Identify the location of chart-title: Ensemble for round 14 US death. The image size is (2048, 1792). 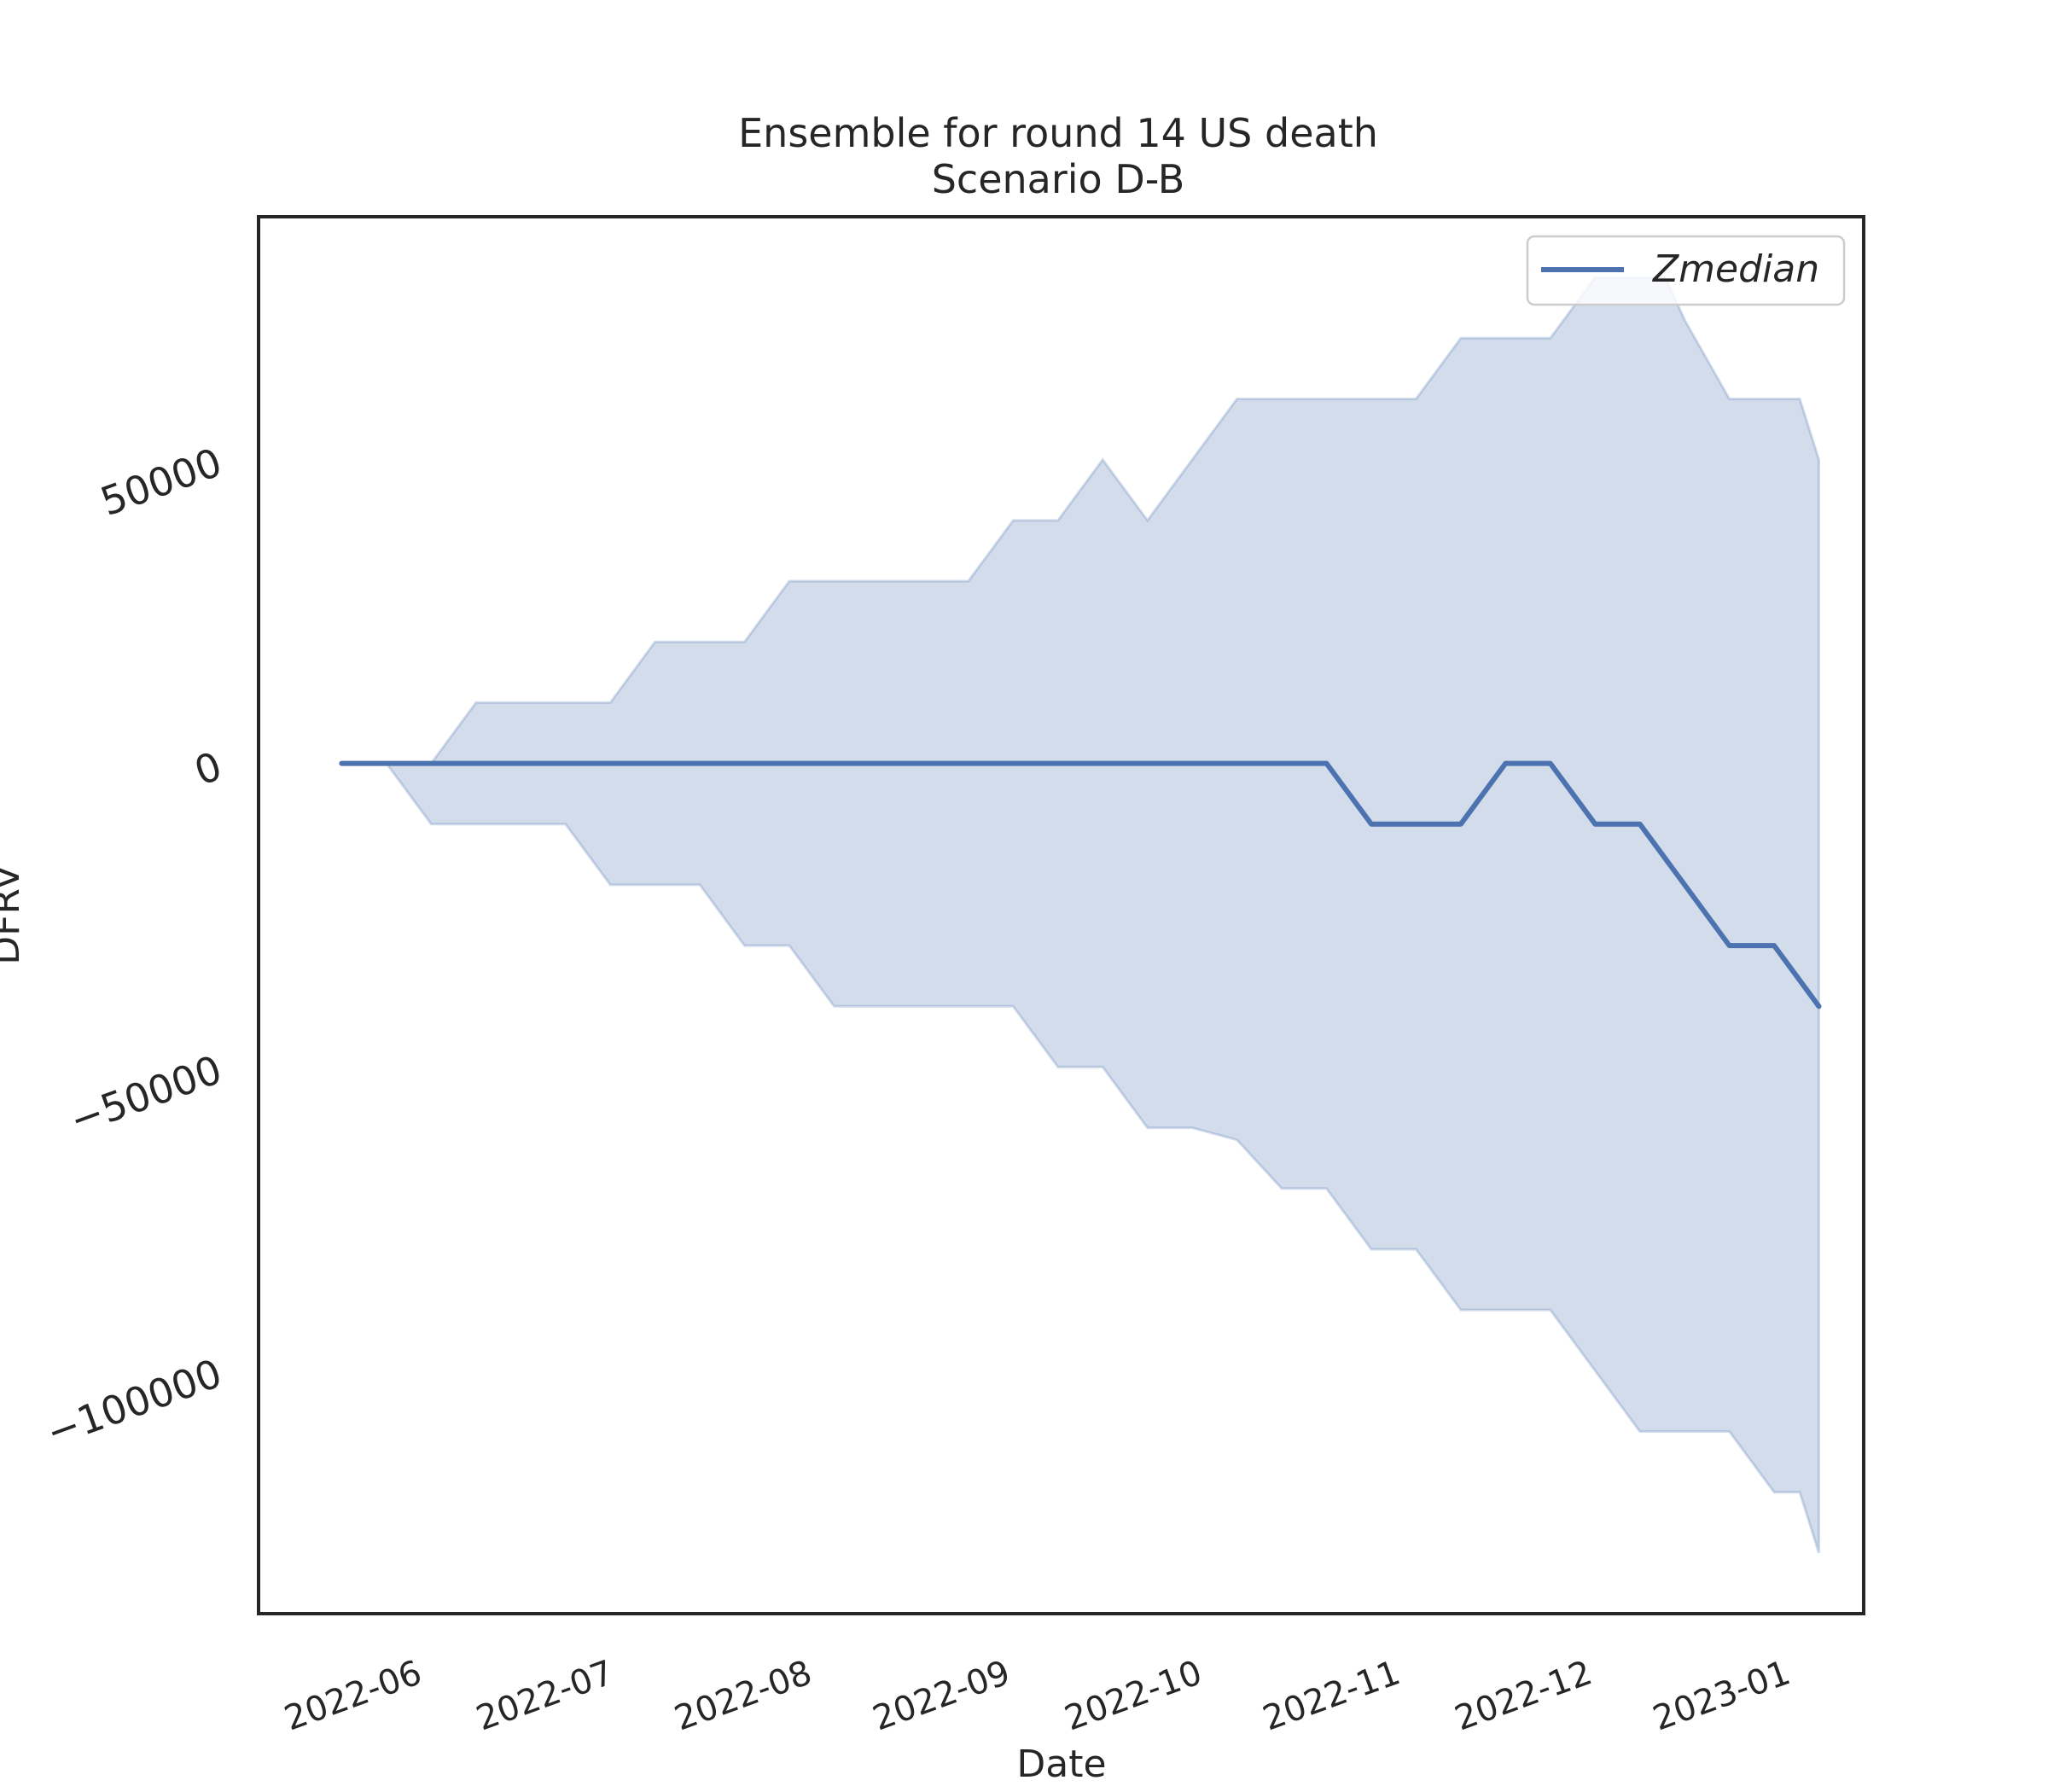
(1058, 133).